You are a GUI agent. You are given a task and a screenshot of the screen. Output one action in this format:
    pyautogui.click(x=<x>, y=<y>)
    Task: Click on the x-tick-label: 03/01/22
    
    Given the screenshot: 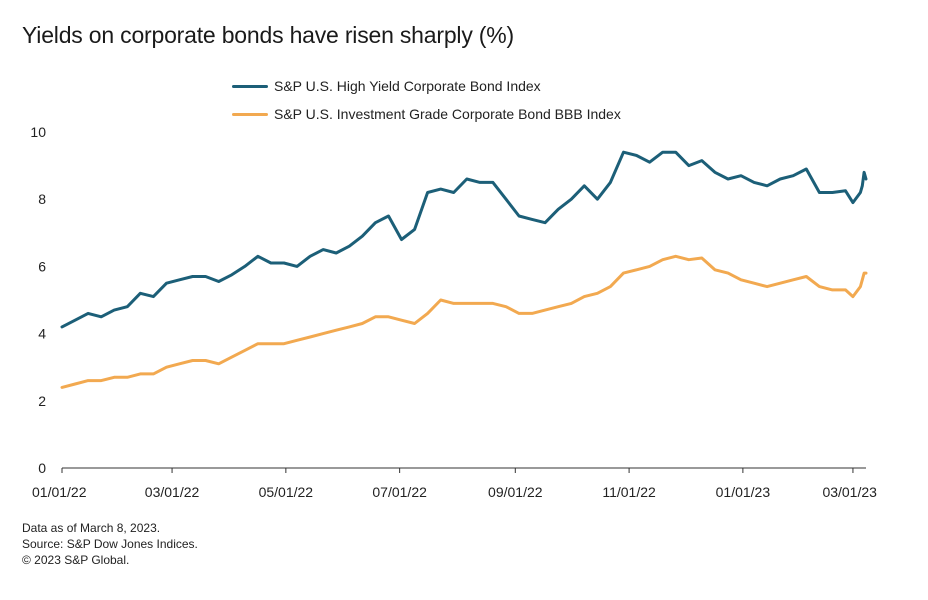 What is the action you would take?
    pyautogui.click(x=172, y=492)
    